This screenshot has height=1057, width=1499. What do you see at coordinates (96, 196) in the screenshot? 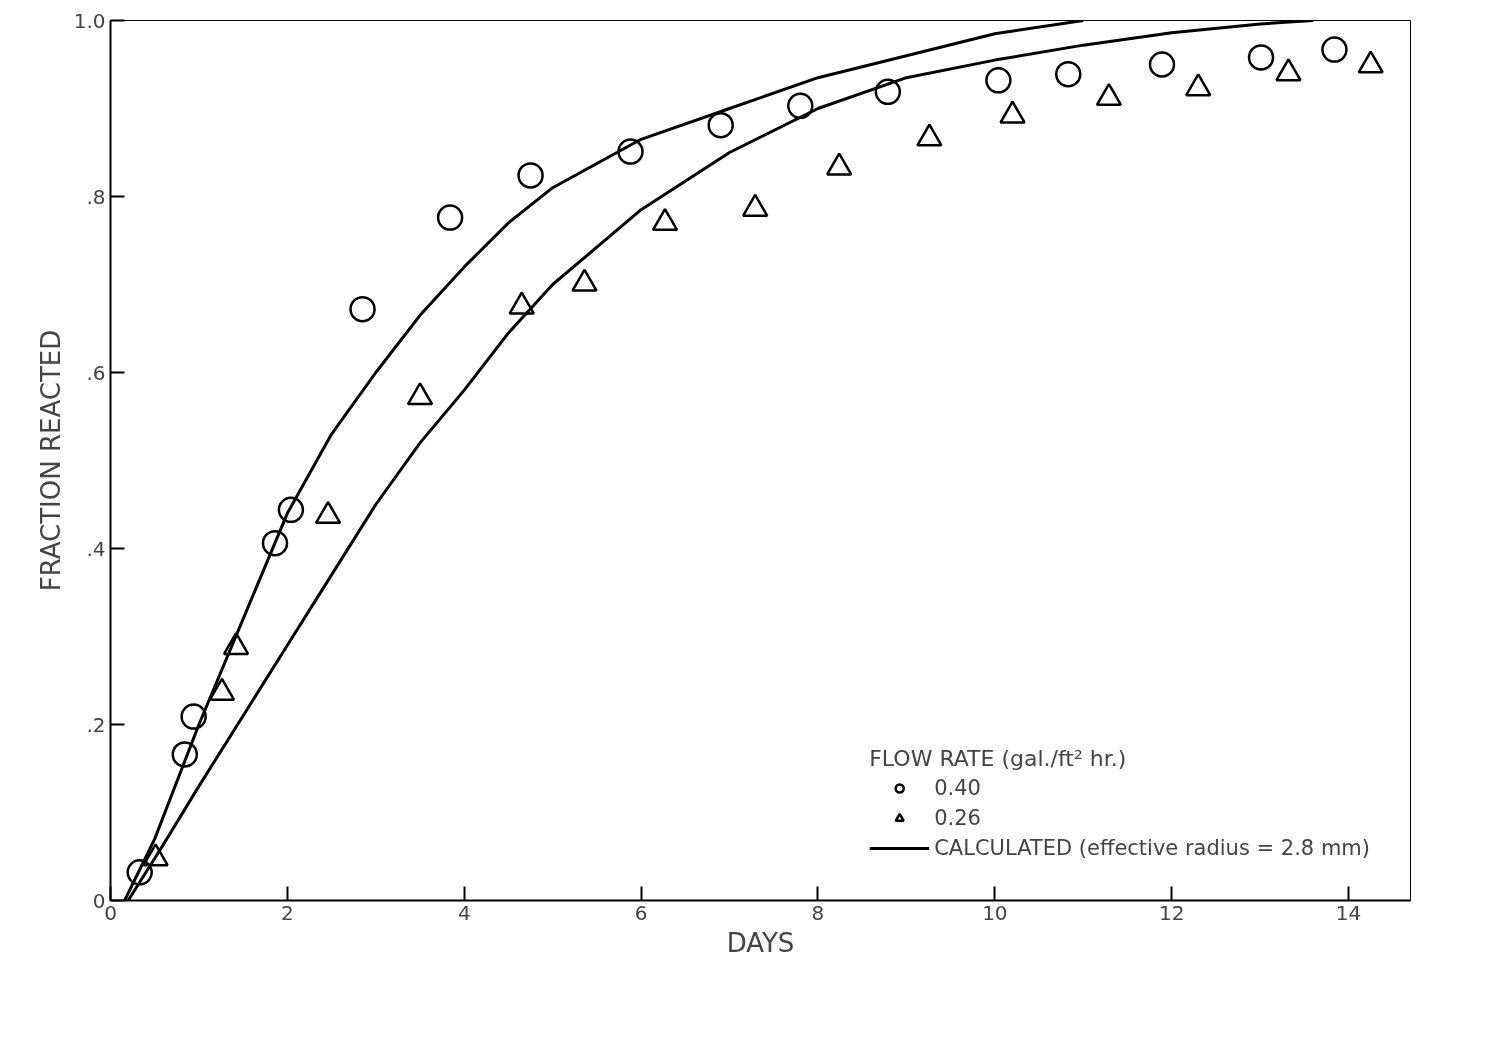
I see `y-tick-label: .8` at bounding box center [96, 196].